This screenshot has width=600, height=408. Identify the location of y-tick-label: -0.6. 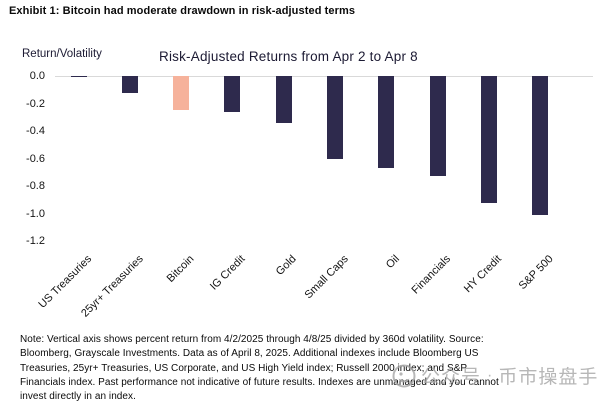
(35, 158).